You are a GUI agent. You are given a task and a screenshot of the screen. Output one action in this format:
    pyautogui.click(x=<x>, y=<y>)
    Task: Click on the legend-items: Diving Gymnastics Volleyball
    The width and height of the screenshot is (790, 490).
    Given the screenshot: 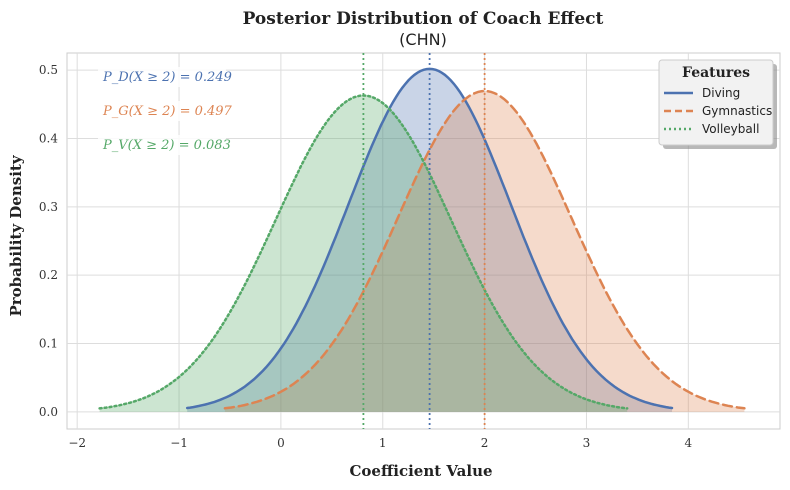 What is the action you would take?
    pyautogui.click(x=718, y=111)
    